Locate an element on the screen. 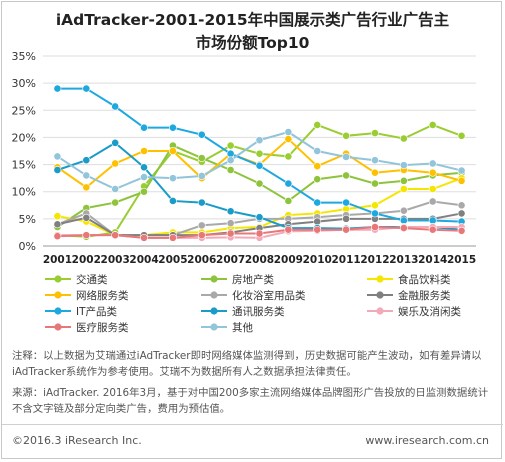 The image size is (505, 462). y-tick-label: 20% is located at coordinates (24, 137).